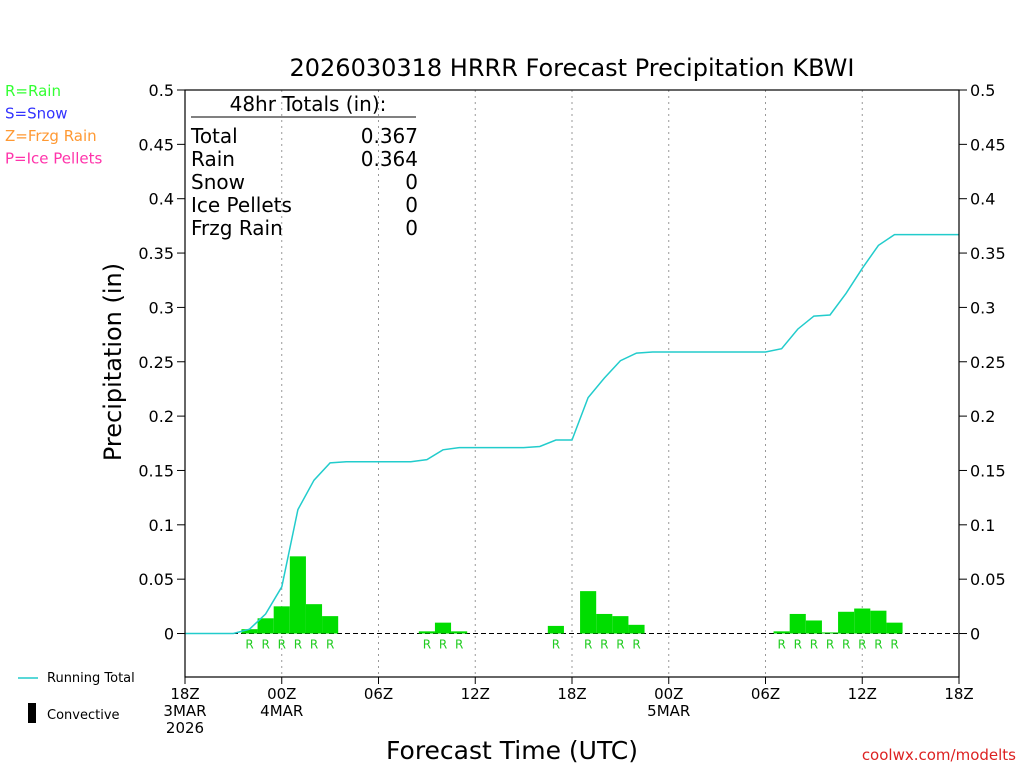 Image resolution: width=1024 pixels, height=768 pixels. Describe the element at coordinates (988, 579) in the screenshot. I see `y-tick-label-right: 0.05` at that location.